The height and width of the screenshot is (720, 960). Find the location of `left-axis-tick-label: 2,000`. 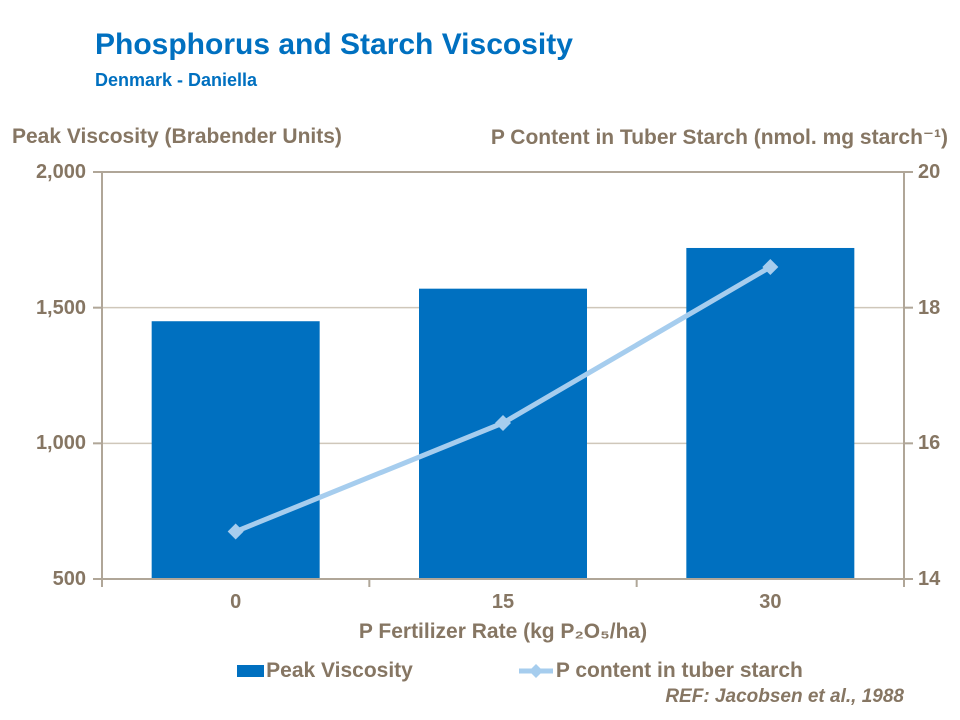

left-axis-tick-label: 2,000 is located at coordinates (60, 172).